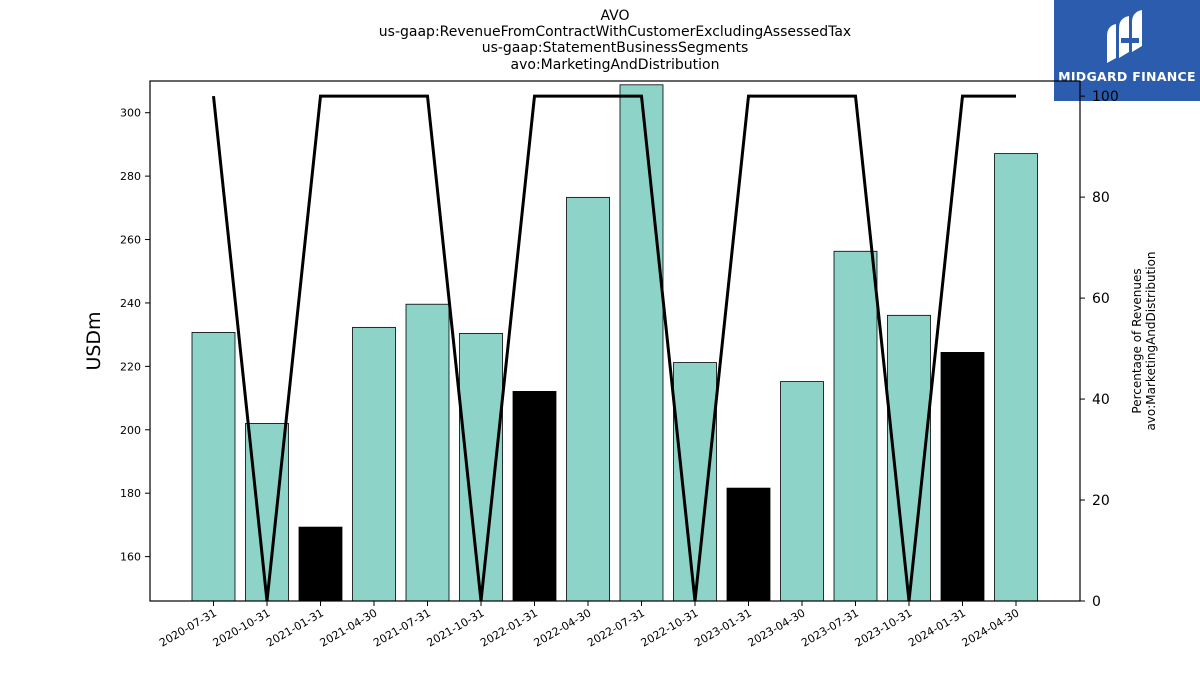 Image resolution: width=1200 pixels, height=675 pixels. What do you see at coordinates (616, 627) in the screenshot?
I see `x-tick-label-2022-07-31: 2022-07-31` at bounding box center [616, 627].